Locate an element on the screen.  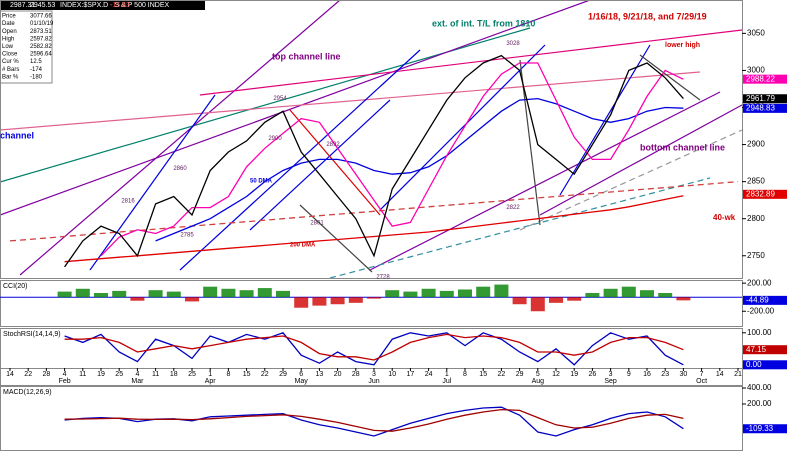
quote-value: .47 is located at coordinates (213, 5).